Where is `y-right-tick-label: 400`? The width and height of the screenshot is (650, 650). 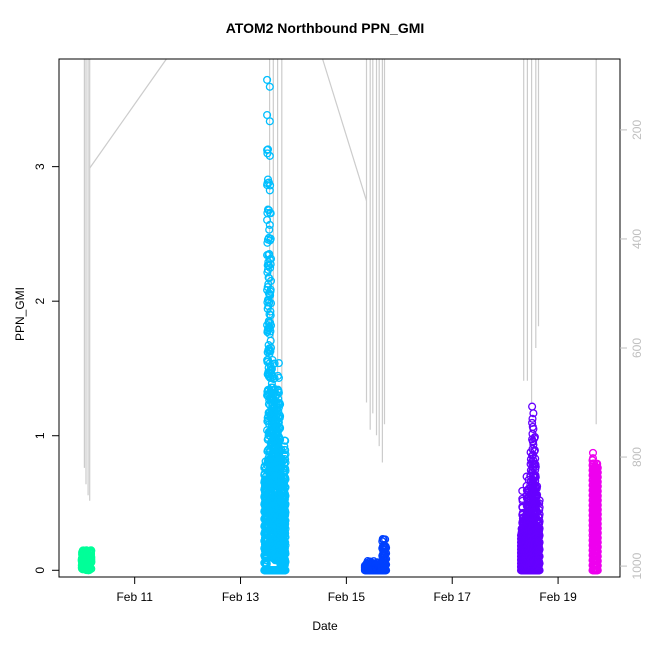
y-right-tick-label: 400 is located at coordinates (637, 239).